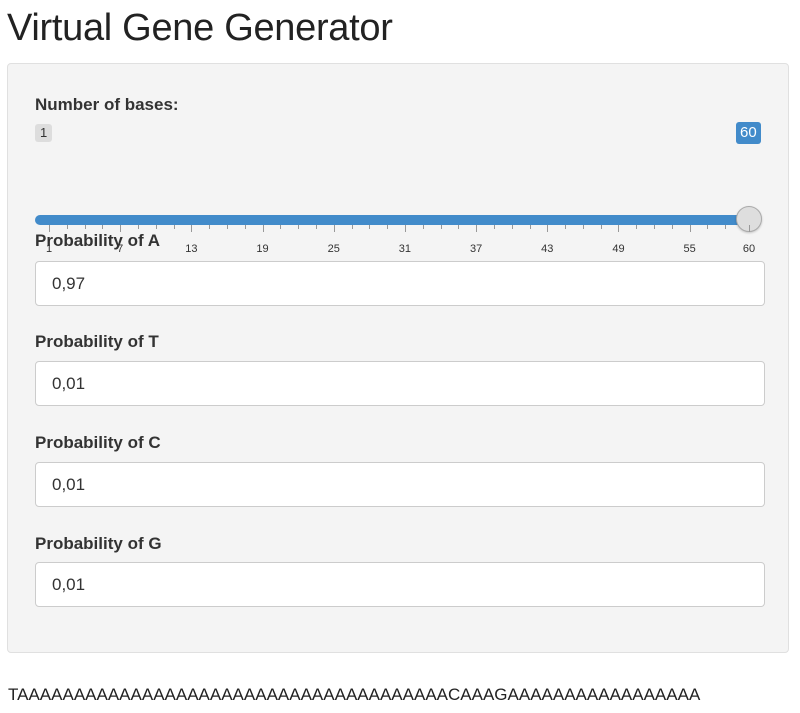 The height and width of the screenshot is (713, 800). Describe the element at coordinates (400, 584) in the screenshot. I see `prob-g-input` at that location.